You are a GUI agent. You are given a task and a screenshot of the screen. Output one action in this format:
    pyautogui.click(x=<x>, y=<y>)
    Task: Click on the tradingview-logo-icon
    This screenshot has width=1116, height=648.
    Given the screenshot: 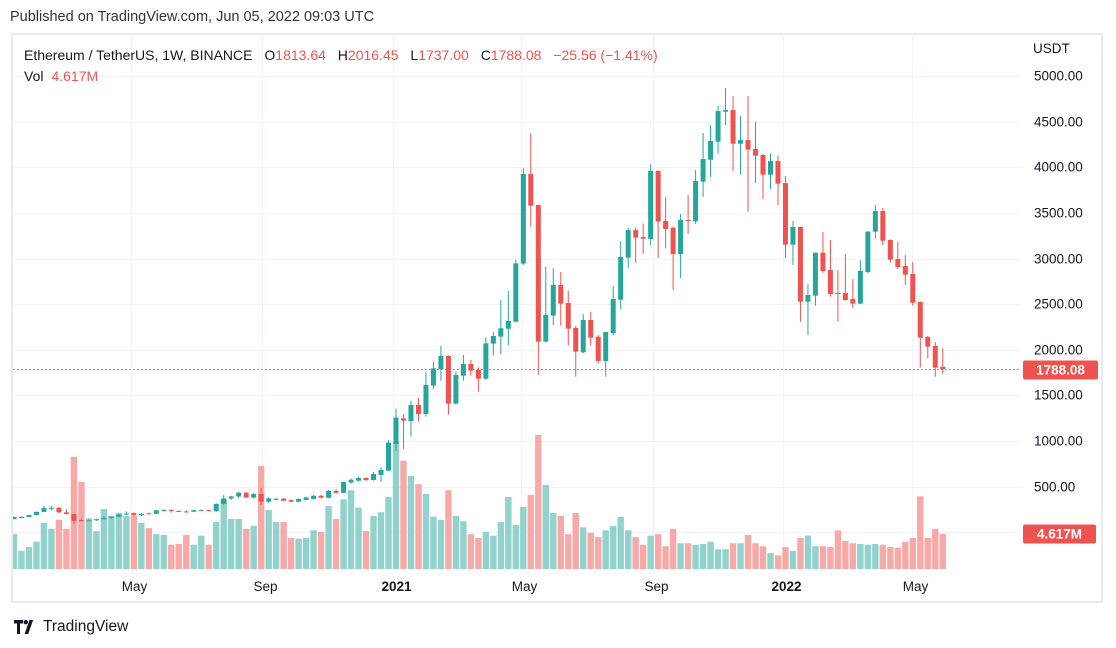 What is the action you would take?
    pyautogui.click(x=24, y=627)
    